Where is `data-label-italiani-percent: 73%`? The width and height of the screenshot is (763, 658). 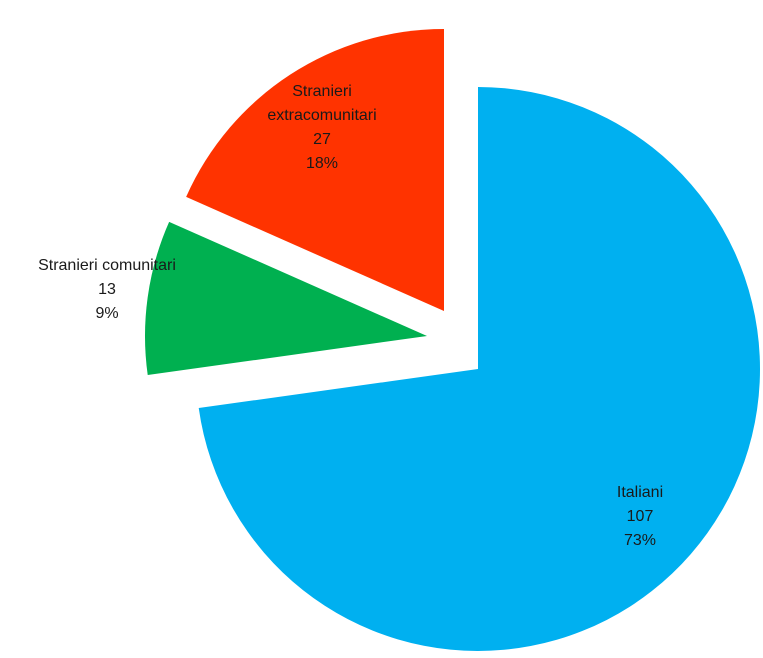 data-label-italiani-percent: 73% is located at coordinates (640, 540).